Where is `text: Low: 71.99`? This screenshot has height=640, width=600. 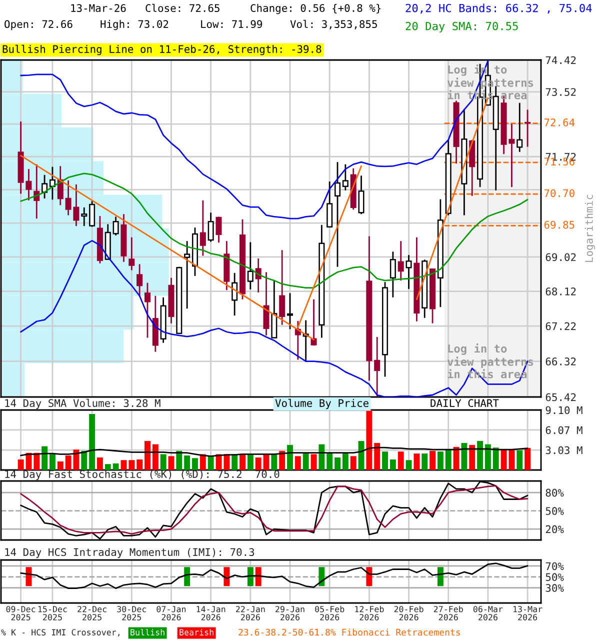 text: Low: 71.99 is located at coordinates (231, 24).